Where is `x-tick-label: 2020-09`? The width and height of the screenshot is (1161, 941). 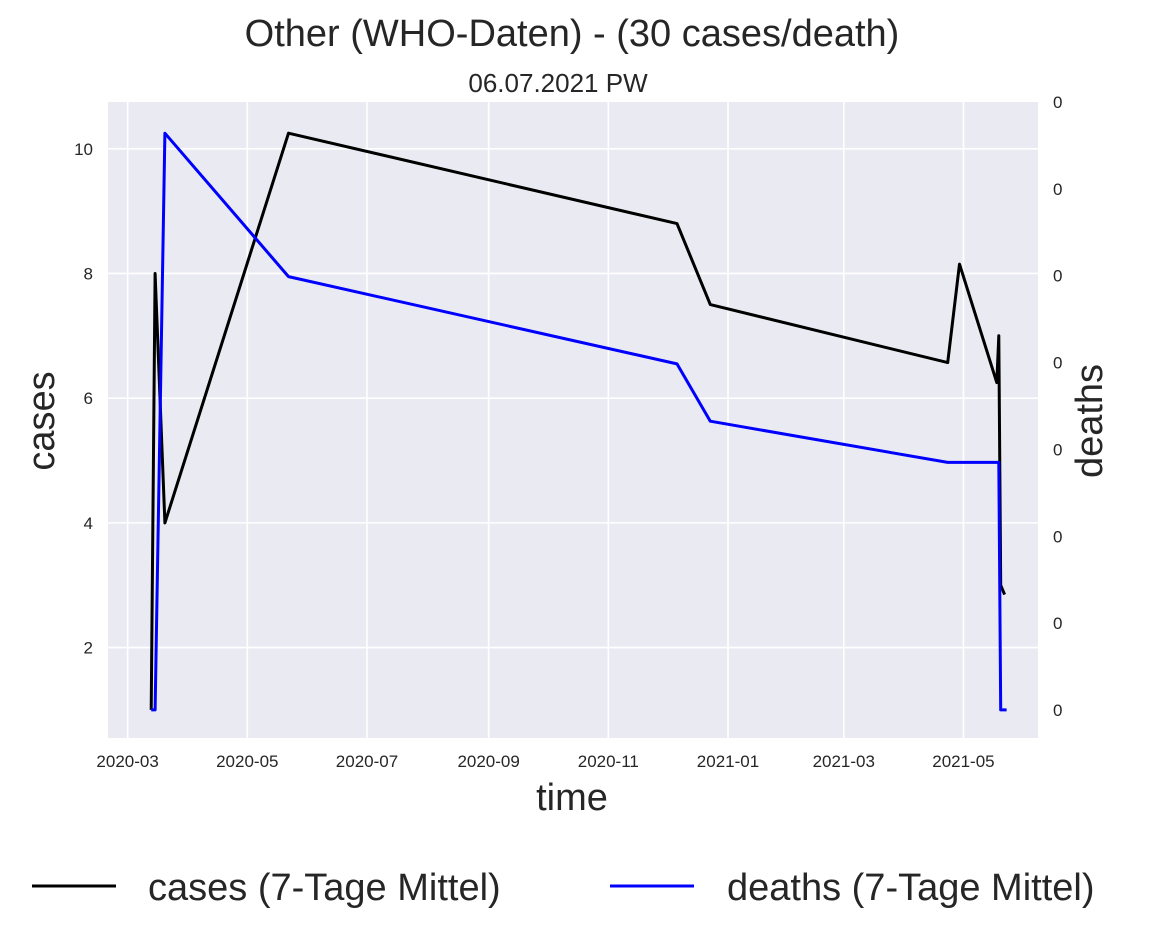 x-tick-label: 2020-09 is located at coordinates (488, 761).